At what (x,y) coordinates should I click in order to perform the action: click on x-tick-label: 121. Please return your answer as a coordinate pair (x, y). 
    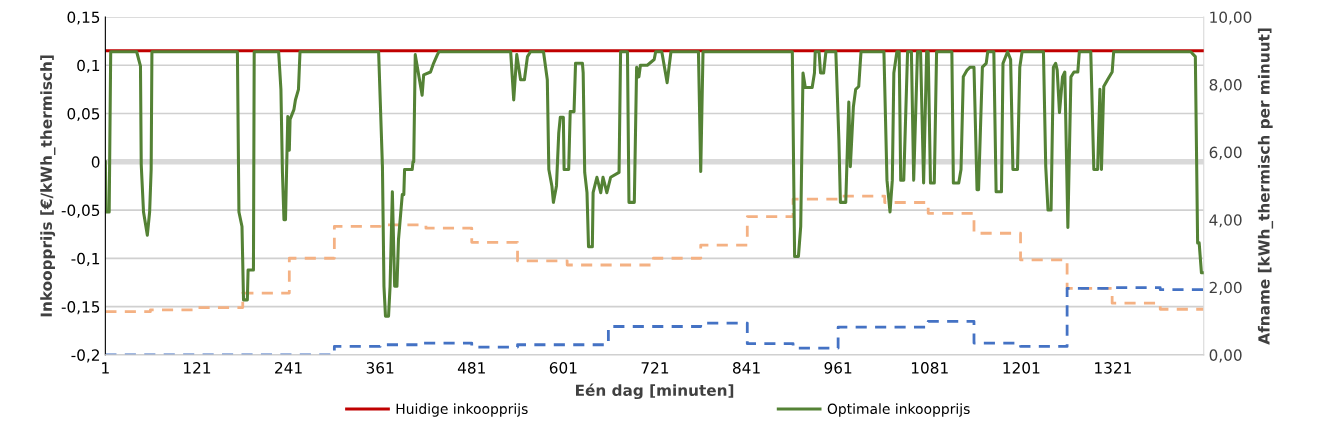
    Looking at the image, I should click on (197, 368).